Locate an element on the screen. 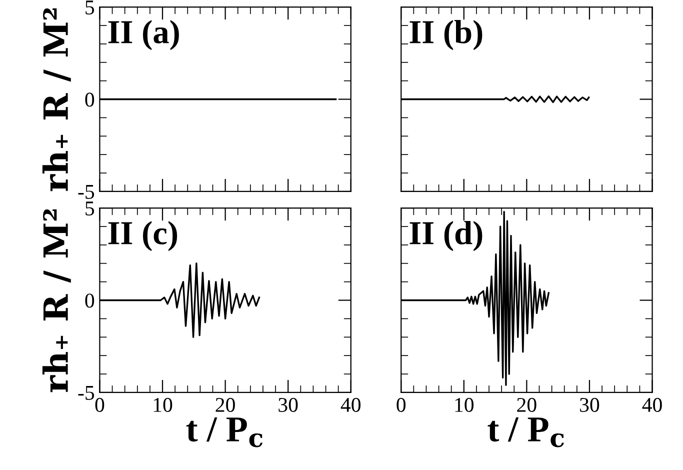  annotation: II (c) is located at coordinates (143, 236).